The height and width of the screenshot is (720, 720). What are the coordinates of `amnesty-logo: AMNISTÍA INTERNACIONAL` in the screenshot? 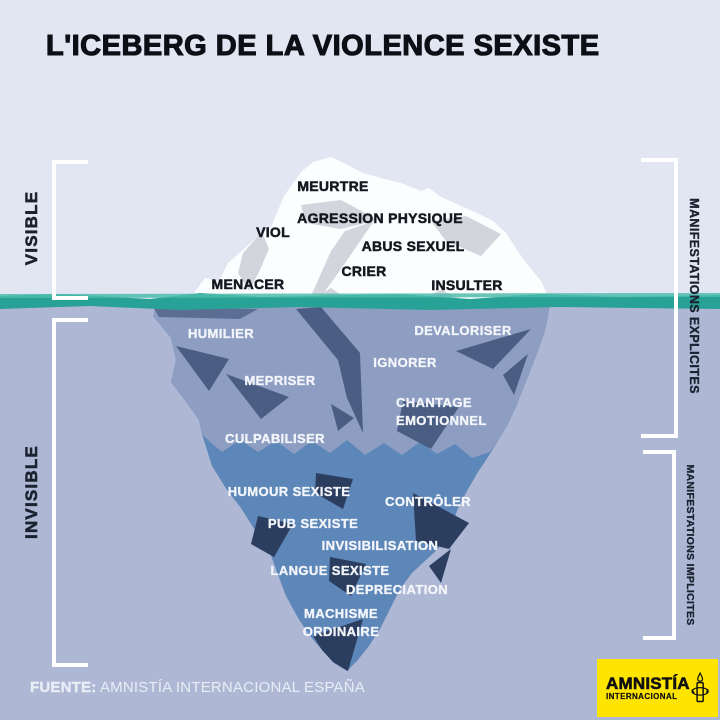 It's located at (657, 688).